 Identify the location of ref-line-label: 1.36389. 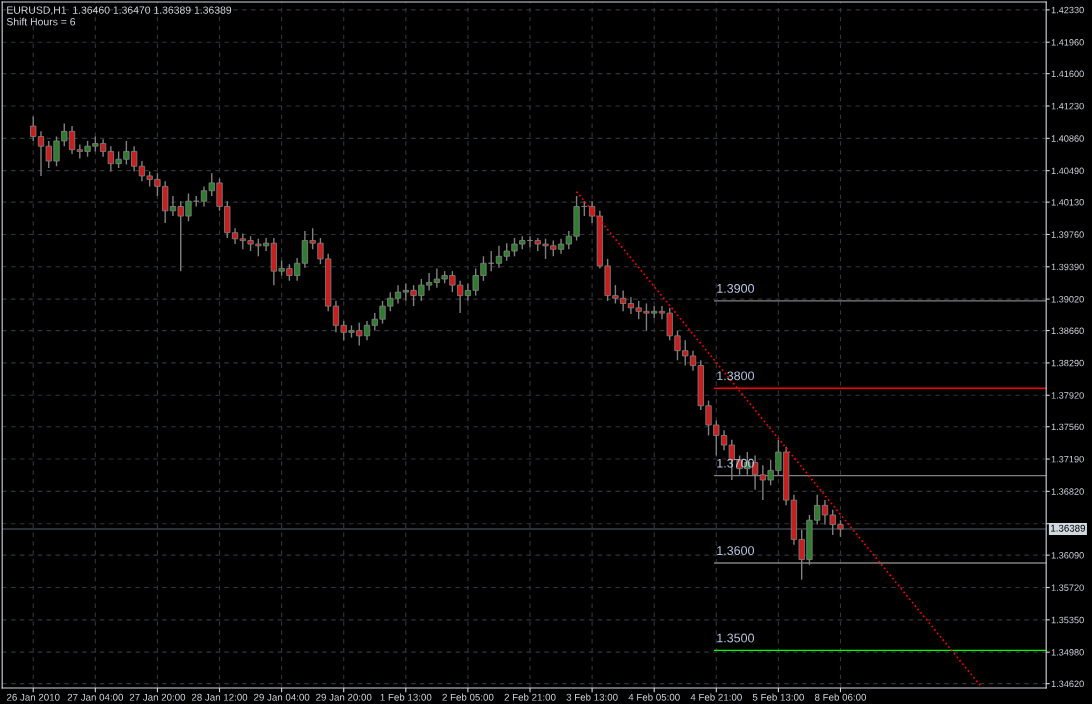
(1068, 528).